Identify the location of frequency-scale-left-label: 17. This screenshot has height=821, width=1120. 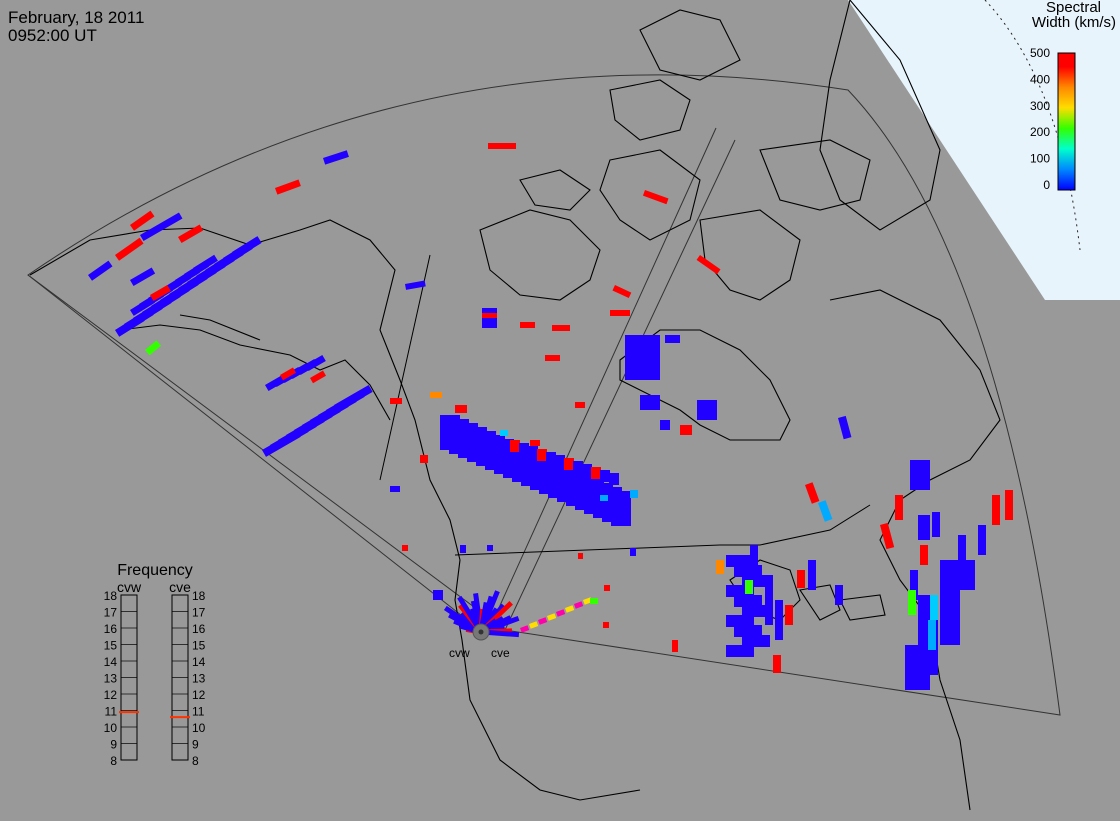
(111, 613).